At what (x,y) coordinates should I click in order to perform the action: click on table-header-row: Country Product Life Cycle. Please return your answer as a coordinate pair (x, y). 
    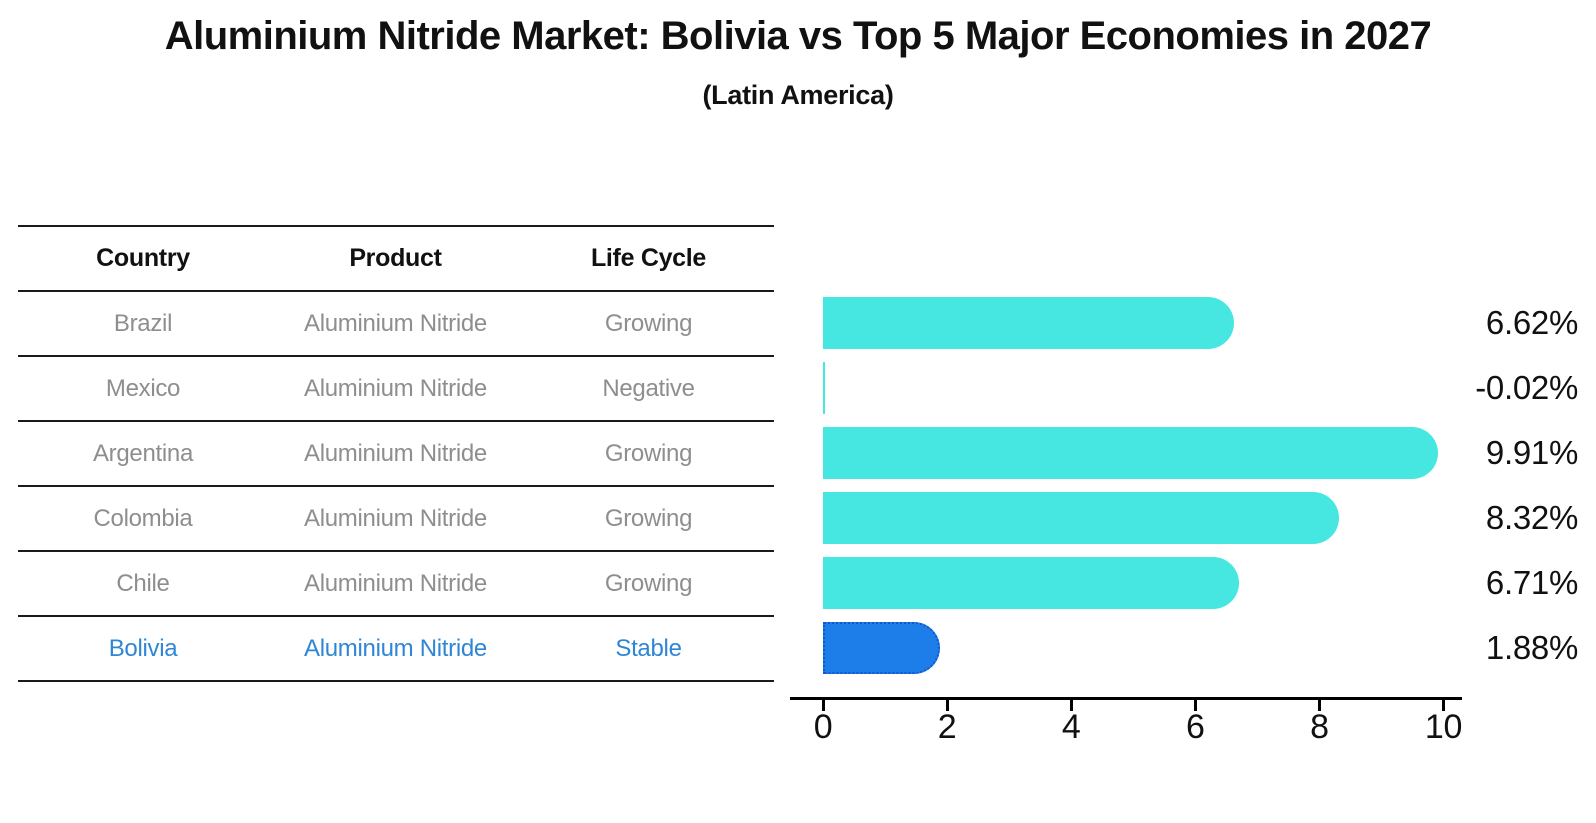
    Looking at the image, I should click on (396, 257).